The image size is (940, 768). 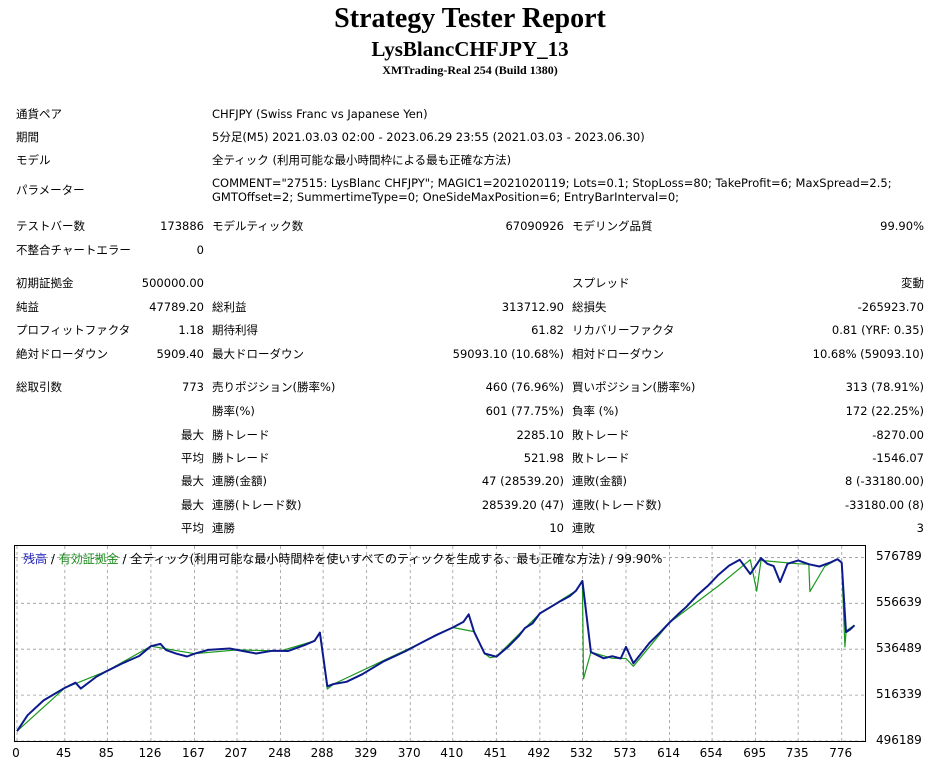 I want to click on bars-value: 173886, so click(x=182, y=226).